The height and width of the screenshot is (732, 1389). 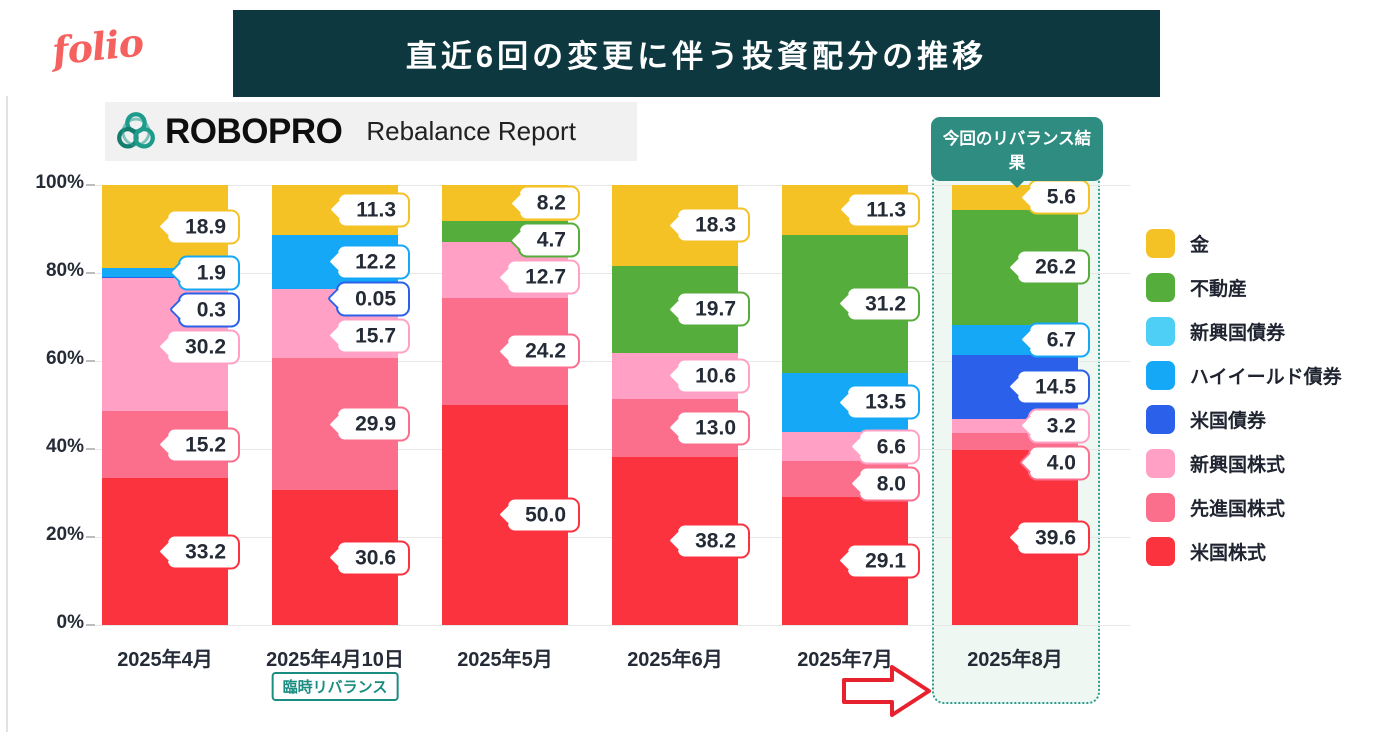 What do you see at coordinates (64, 270) in the screenshot?
I see `y-axis-label: 80%` at bounding box center [64, 270].